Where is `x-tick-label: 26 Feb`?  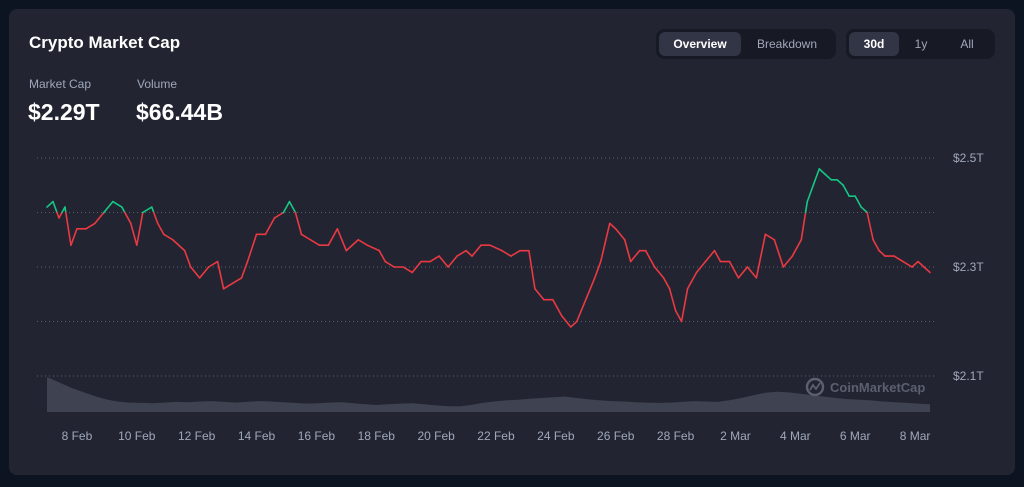
x-tick-label: 26 Feb is located at coordinates (616, 436).